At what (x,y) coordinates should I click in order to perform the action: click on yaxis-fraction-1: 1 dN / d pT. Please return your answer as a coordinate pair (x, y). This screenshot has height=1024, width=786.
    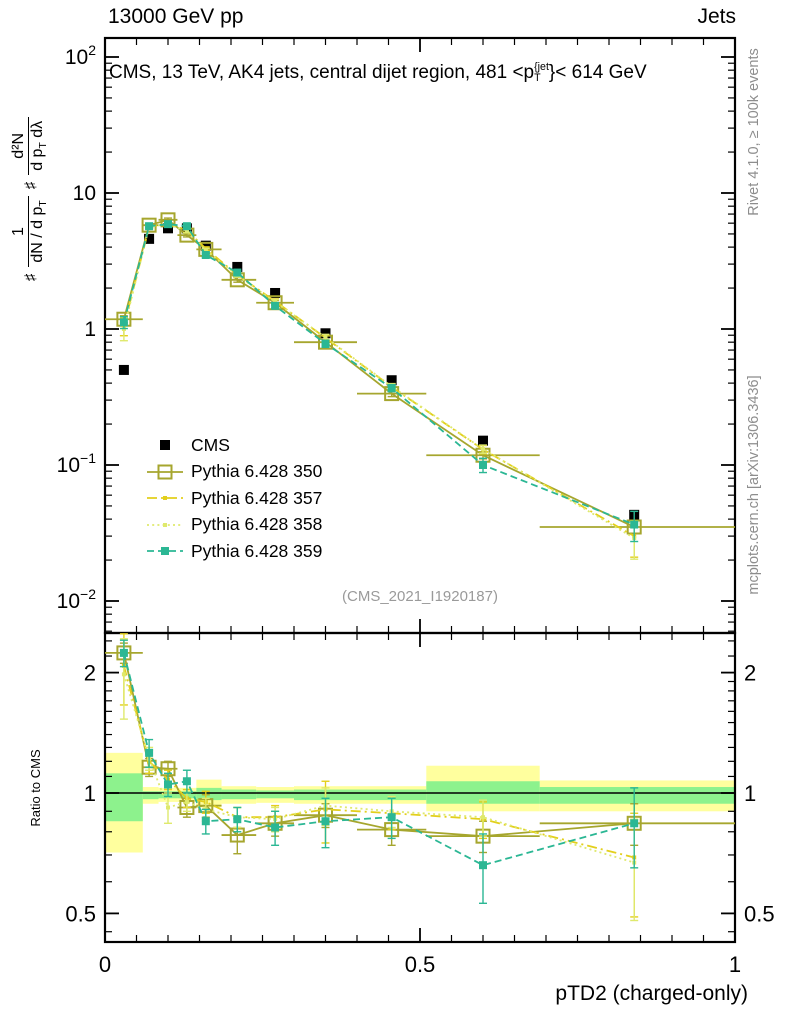
    Looking at the image, I should click on (30, 231).